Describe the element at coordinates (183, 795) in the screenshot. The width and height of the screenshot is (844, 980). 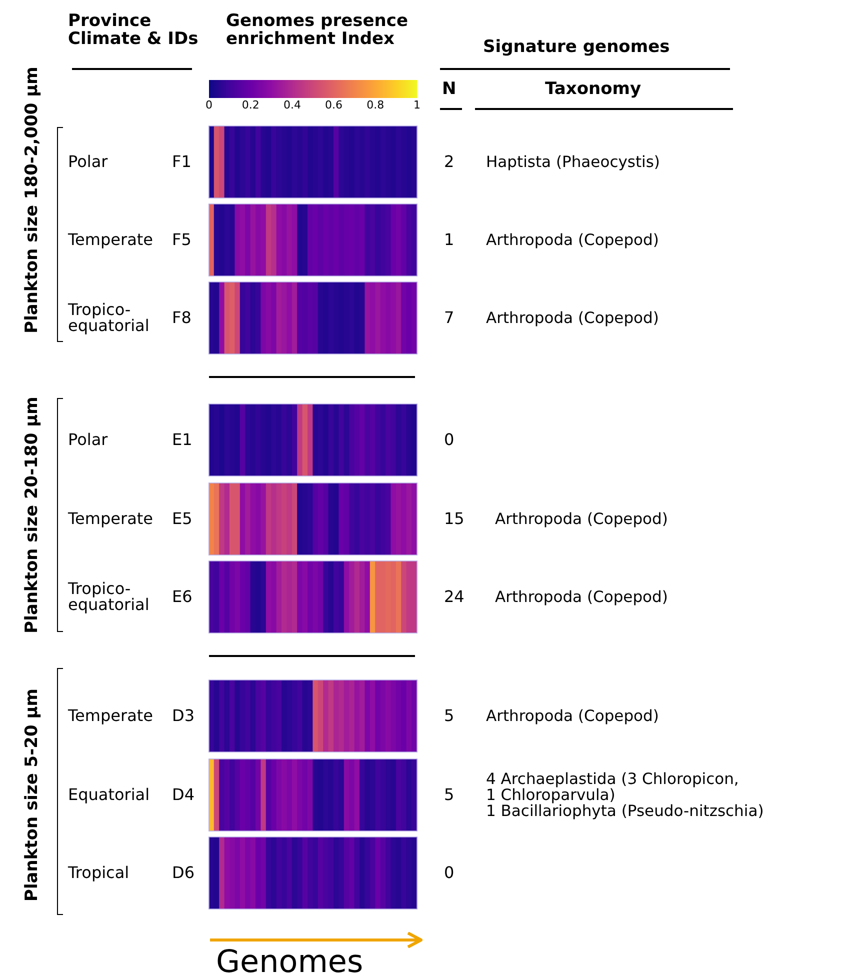
I see `y2-tick-label: D4` at that location.